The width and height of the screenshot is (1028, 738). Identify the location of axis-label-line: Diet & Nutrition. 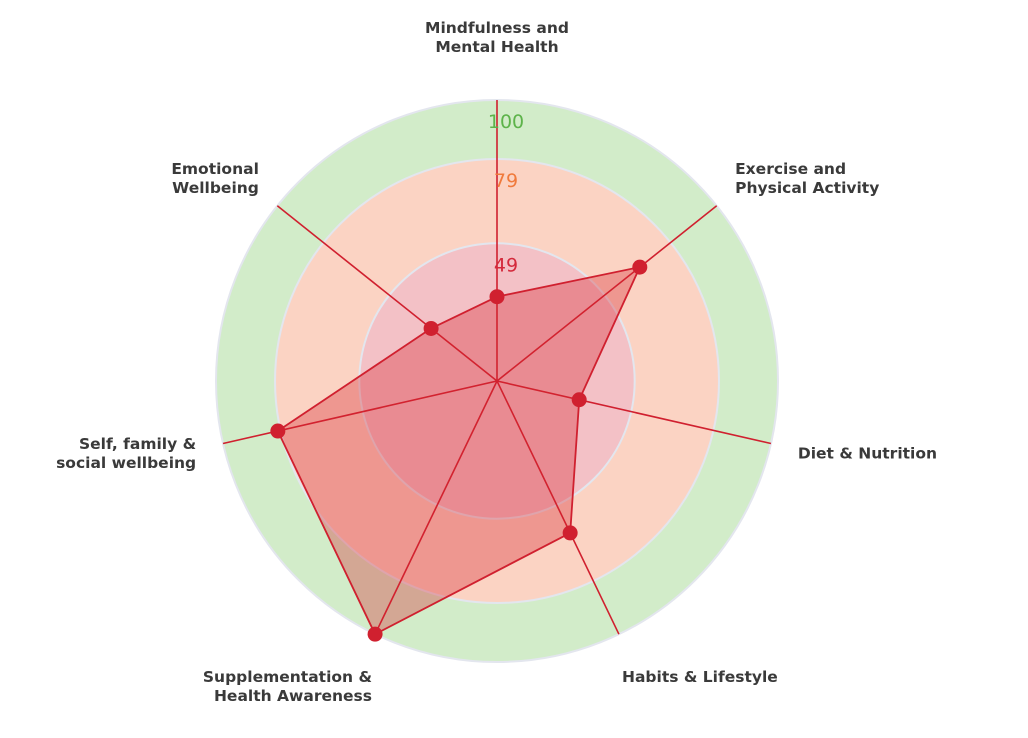
(867, 453).